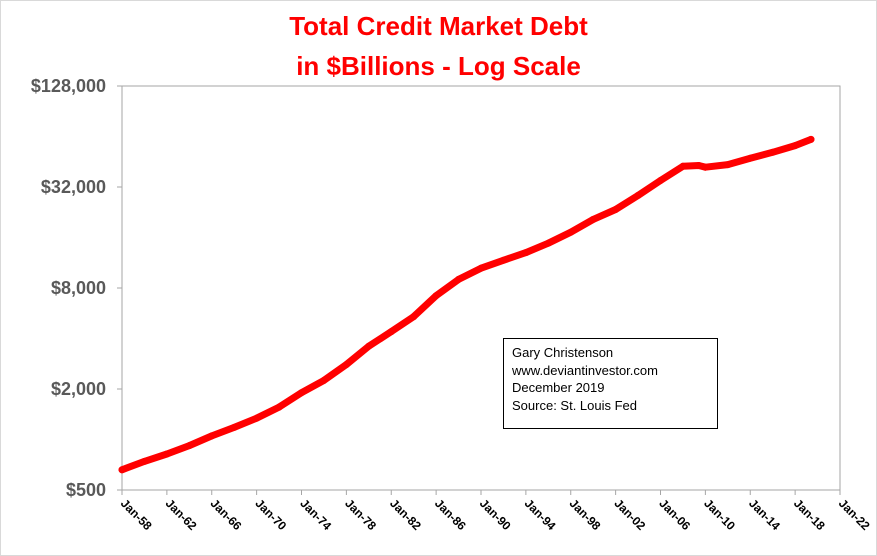 Image resolution: width=877 pixels, height=556 pixels. I want to click on x-tick-label: Jan-10, so click(719, 514).